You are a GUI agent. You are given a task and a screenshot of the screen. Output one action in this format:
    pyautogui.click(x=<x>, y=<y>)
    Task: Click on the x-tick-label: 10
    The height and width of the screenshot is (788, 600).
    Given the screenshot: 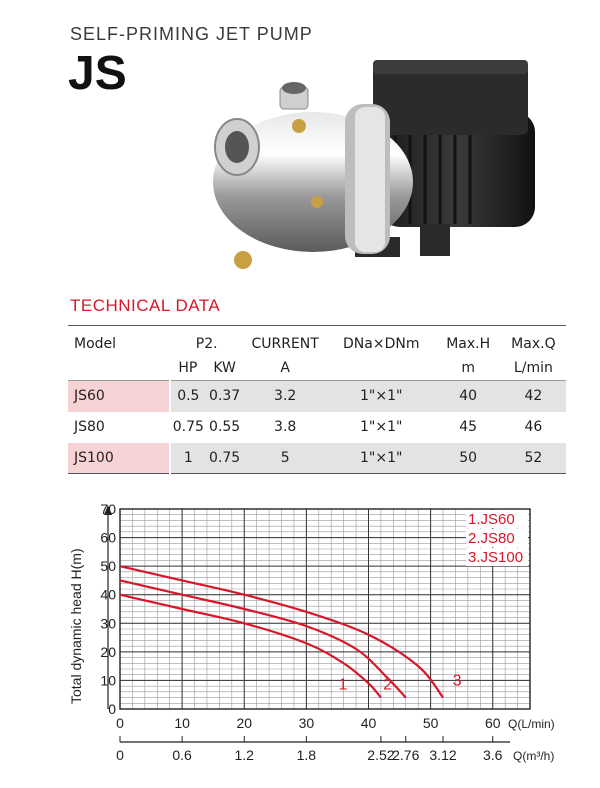 What is the action you would take?
    pyautogui.click(x=182, y=723)
    